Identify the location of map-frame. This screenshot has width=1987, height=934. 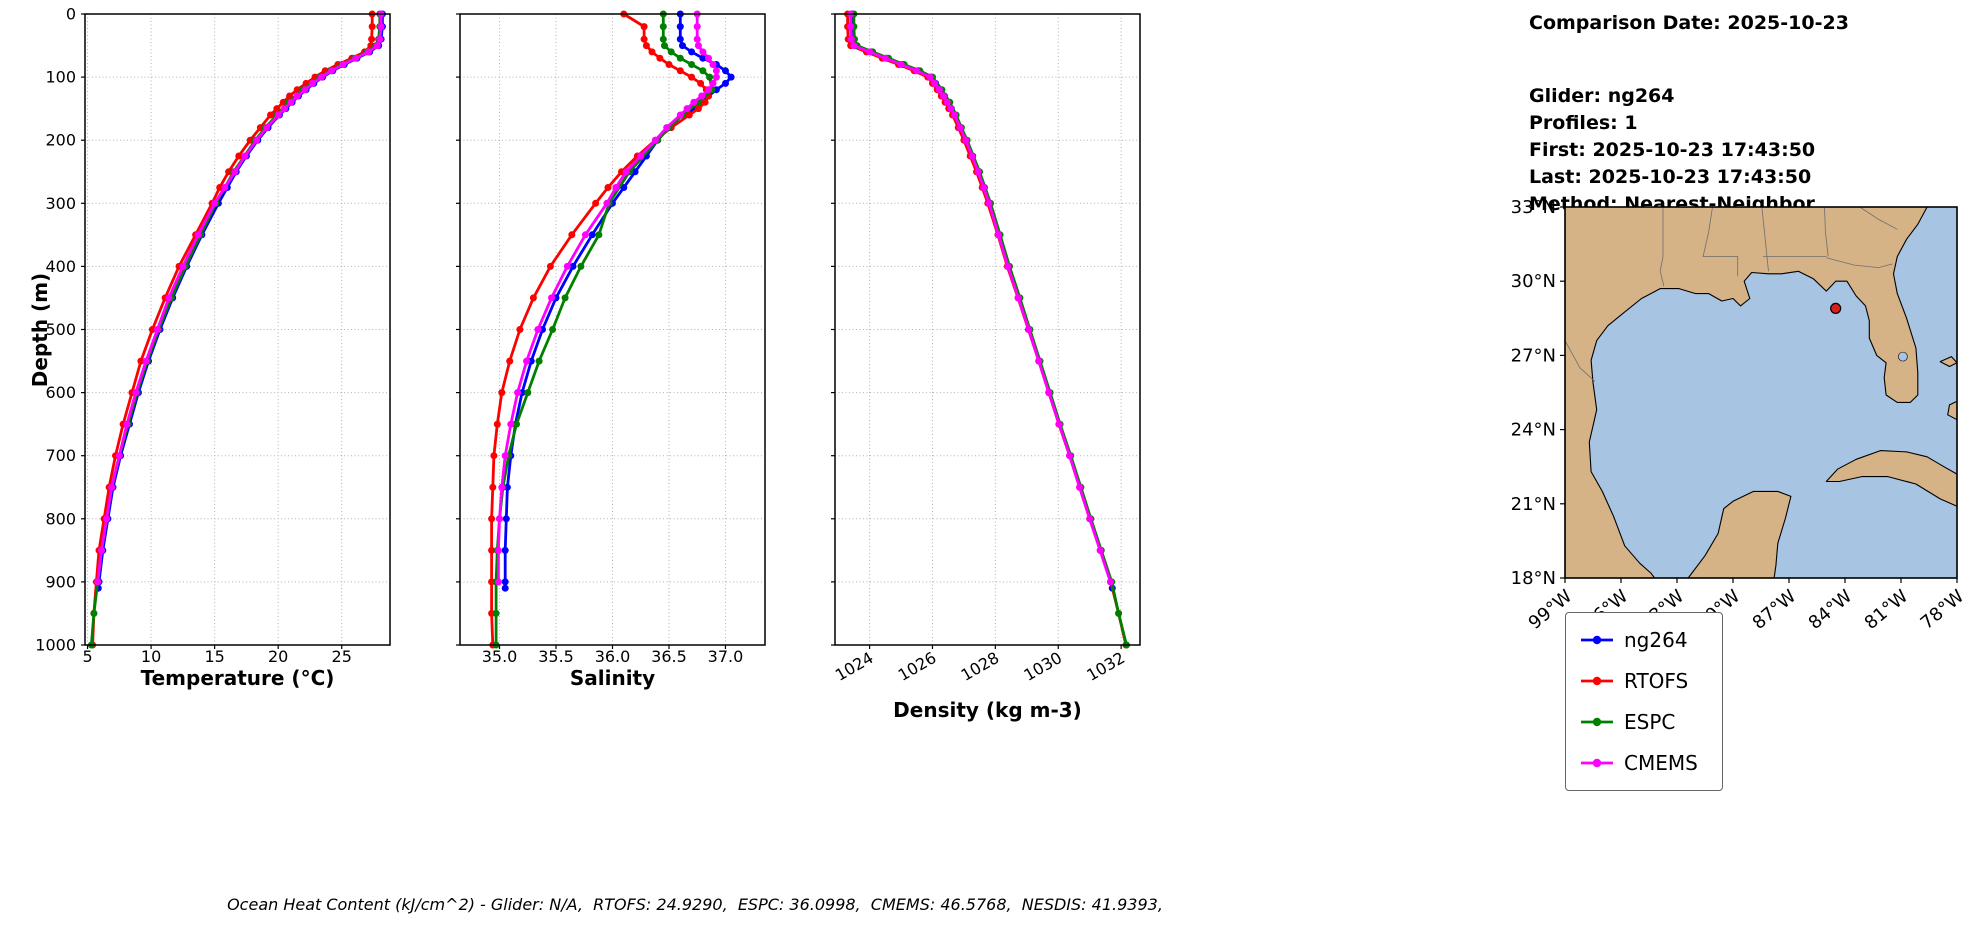
(1761, 392).